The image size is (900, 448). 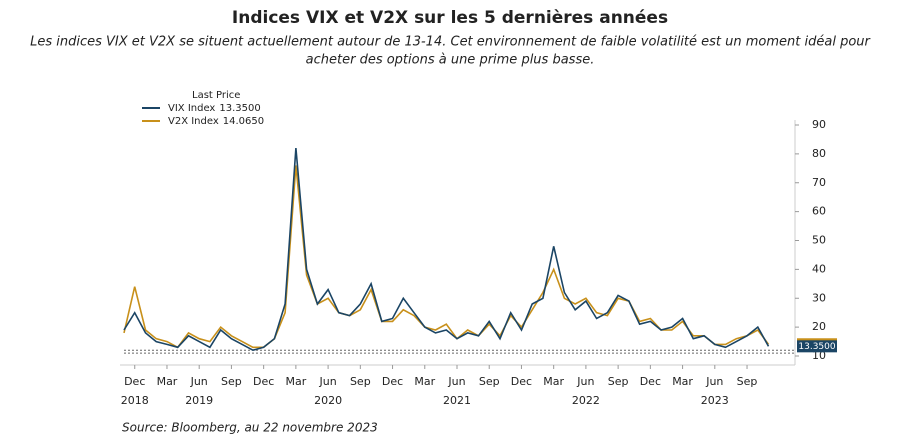 I want to click on legend-label: V2X Index 14.0650, so click(x=216, y=121).